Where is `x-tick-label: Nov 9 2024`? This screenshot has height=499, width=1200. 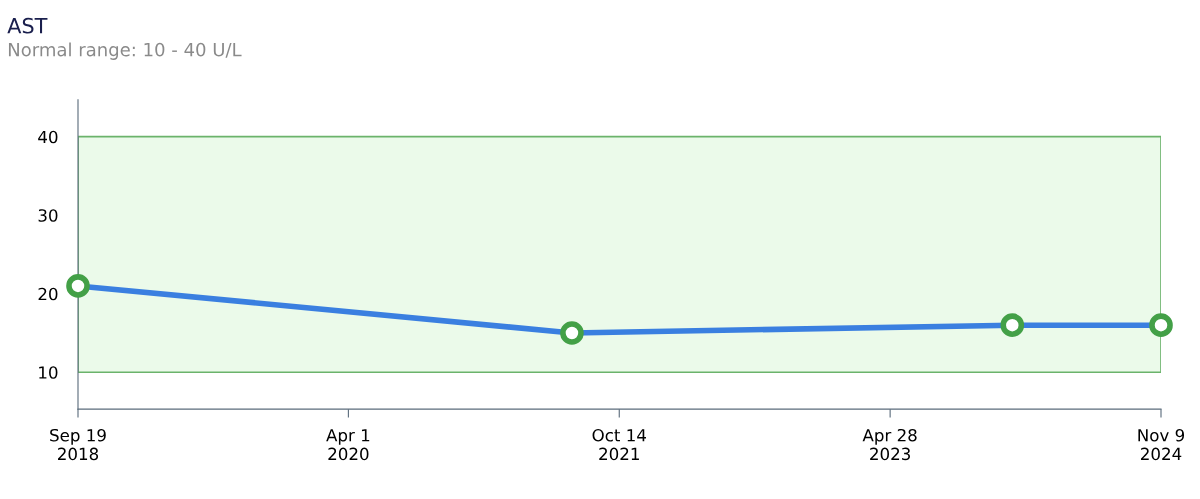
x-tick-label: Nov 9 2024 is located at coordinates (1161, 444).